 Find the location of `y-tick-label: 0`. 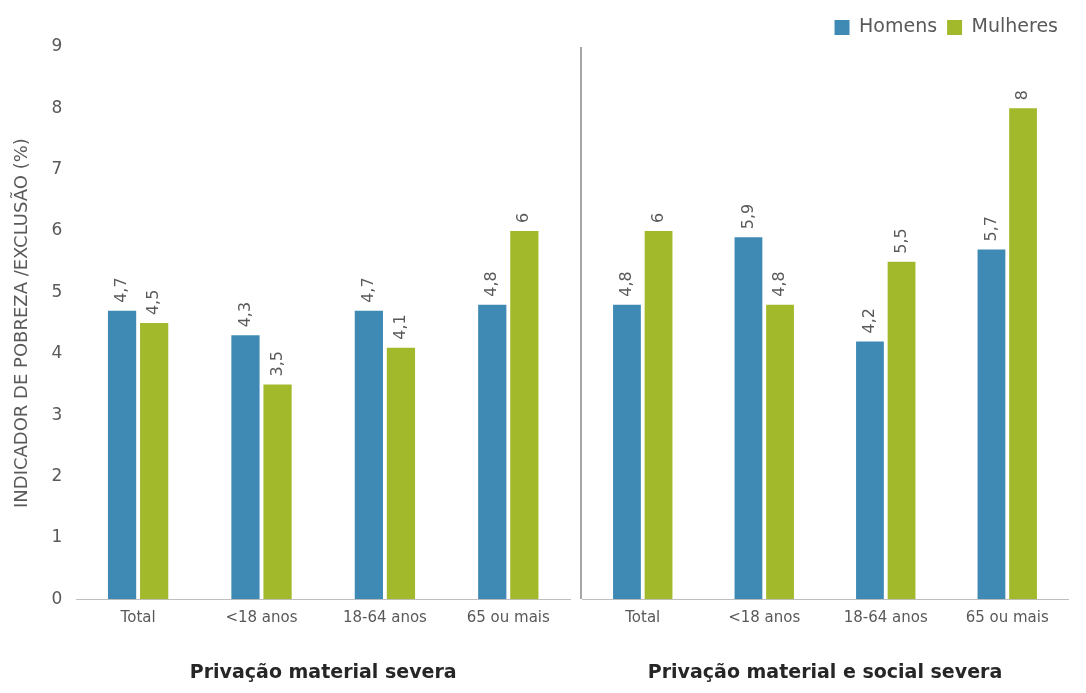

y-tick-label: 0 is located at coordinates (57, 597).